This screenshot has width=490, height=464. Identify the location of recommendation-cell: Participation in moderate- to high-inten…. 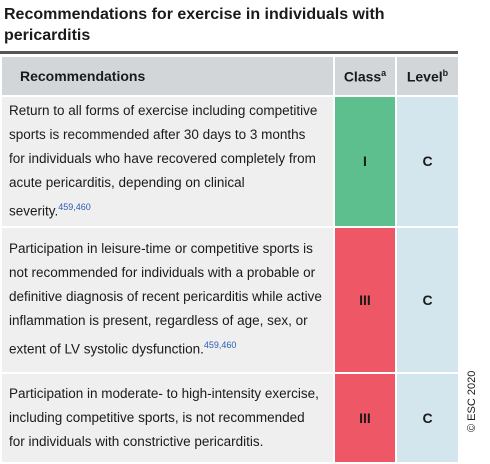
(167, 417).